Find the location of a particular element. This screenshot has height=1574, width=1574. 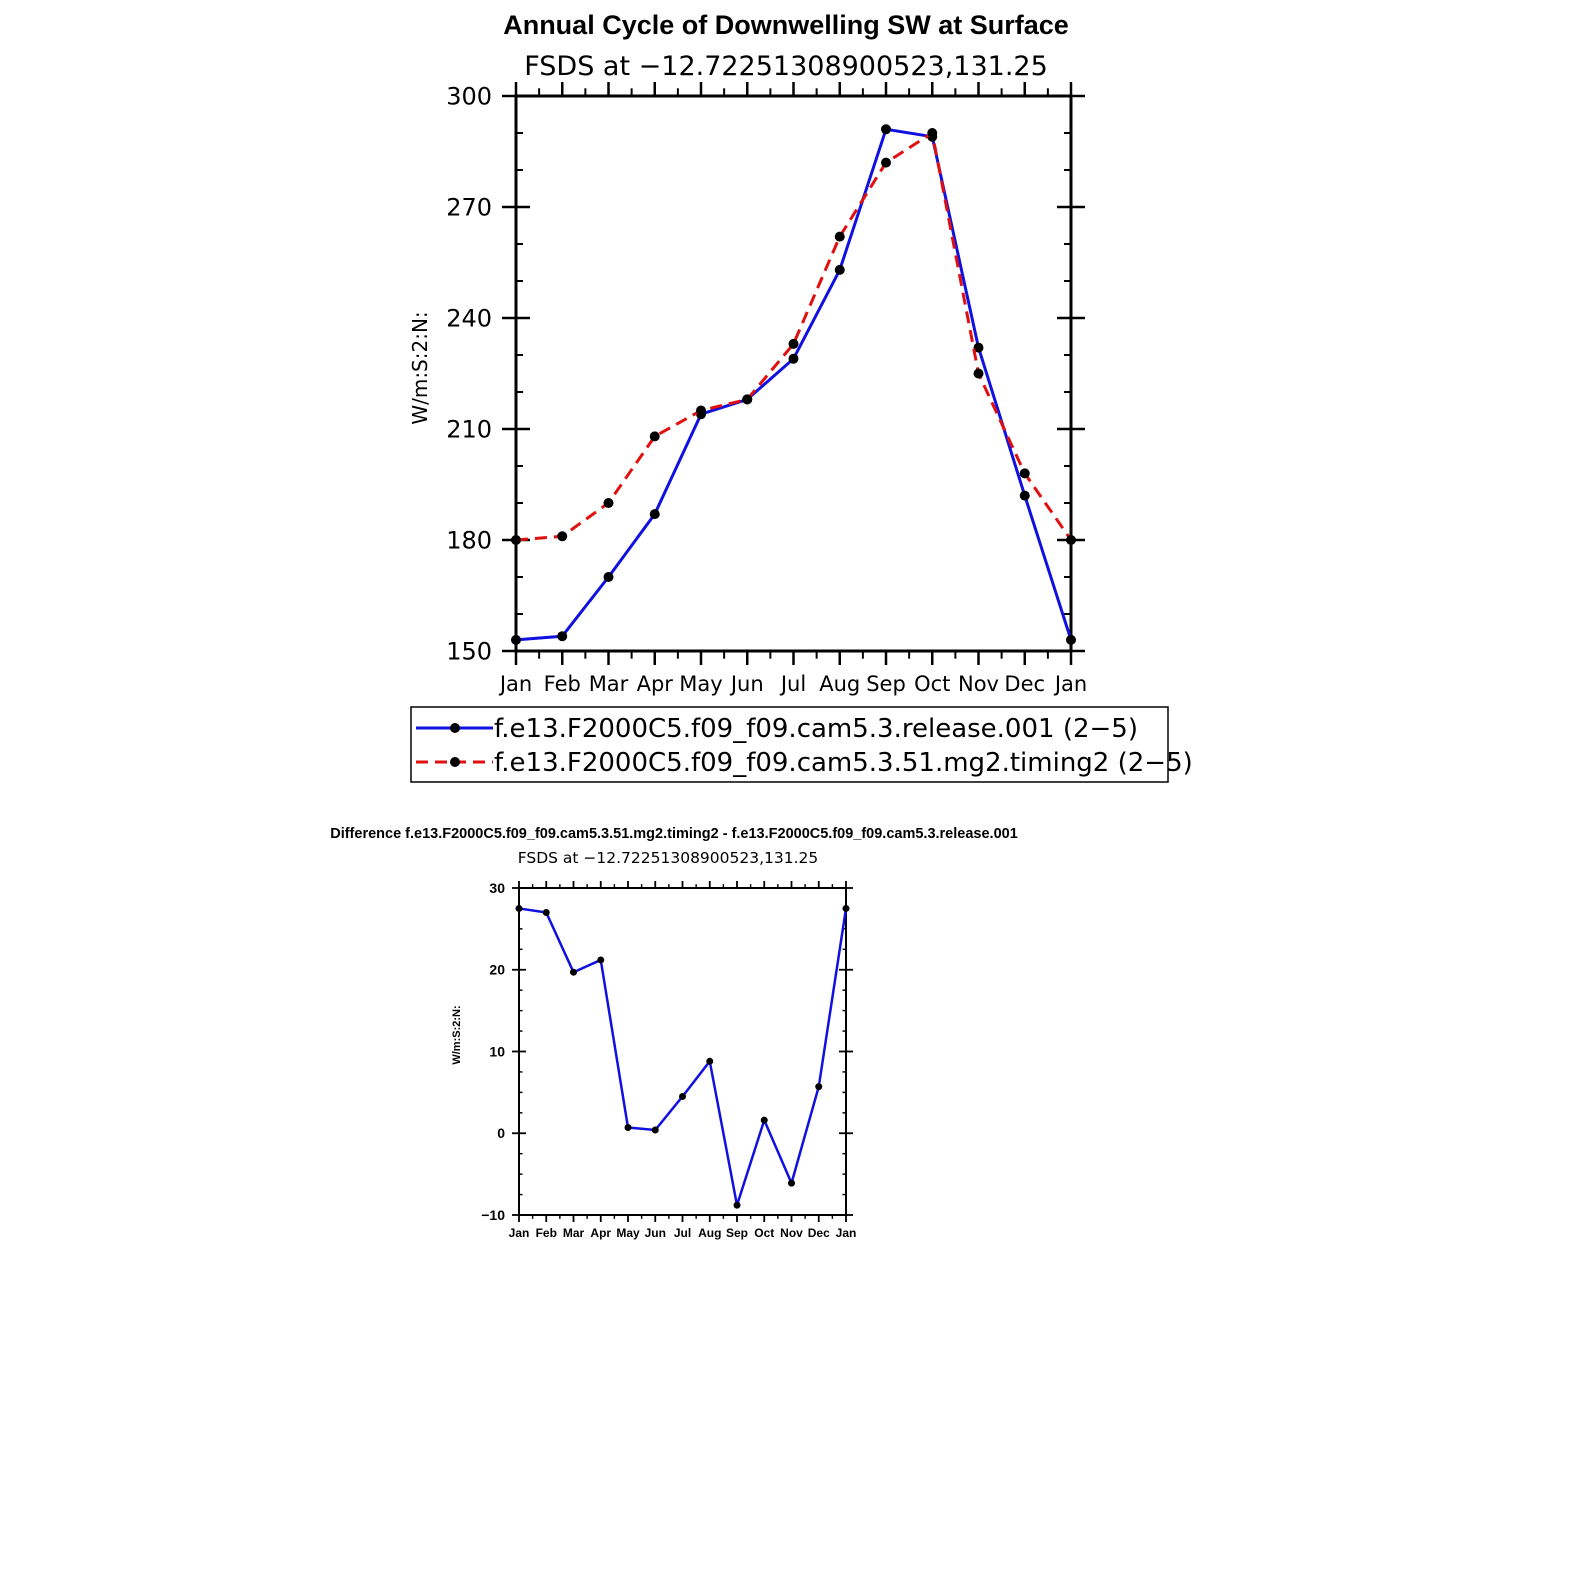

y-tick-label: 300 is located at coordinates (469, 96).